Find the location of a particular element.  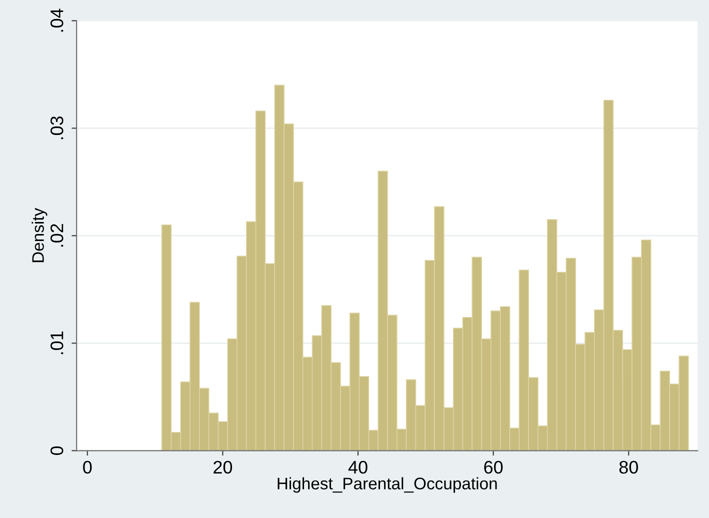

y-tick-label: 0 is located at coordinates (57, 450).